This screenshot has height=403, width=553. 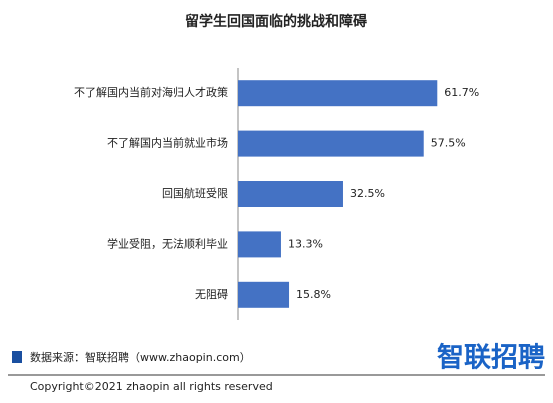 What do you see at coordinates (276, 21) in the screenshot?
I see `chart-title: 留学生回国面临的挑战和障碍` at bounding box center [276, 21].